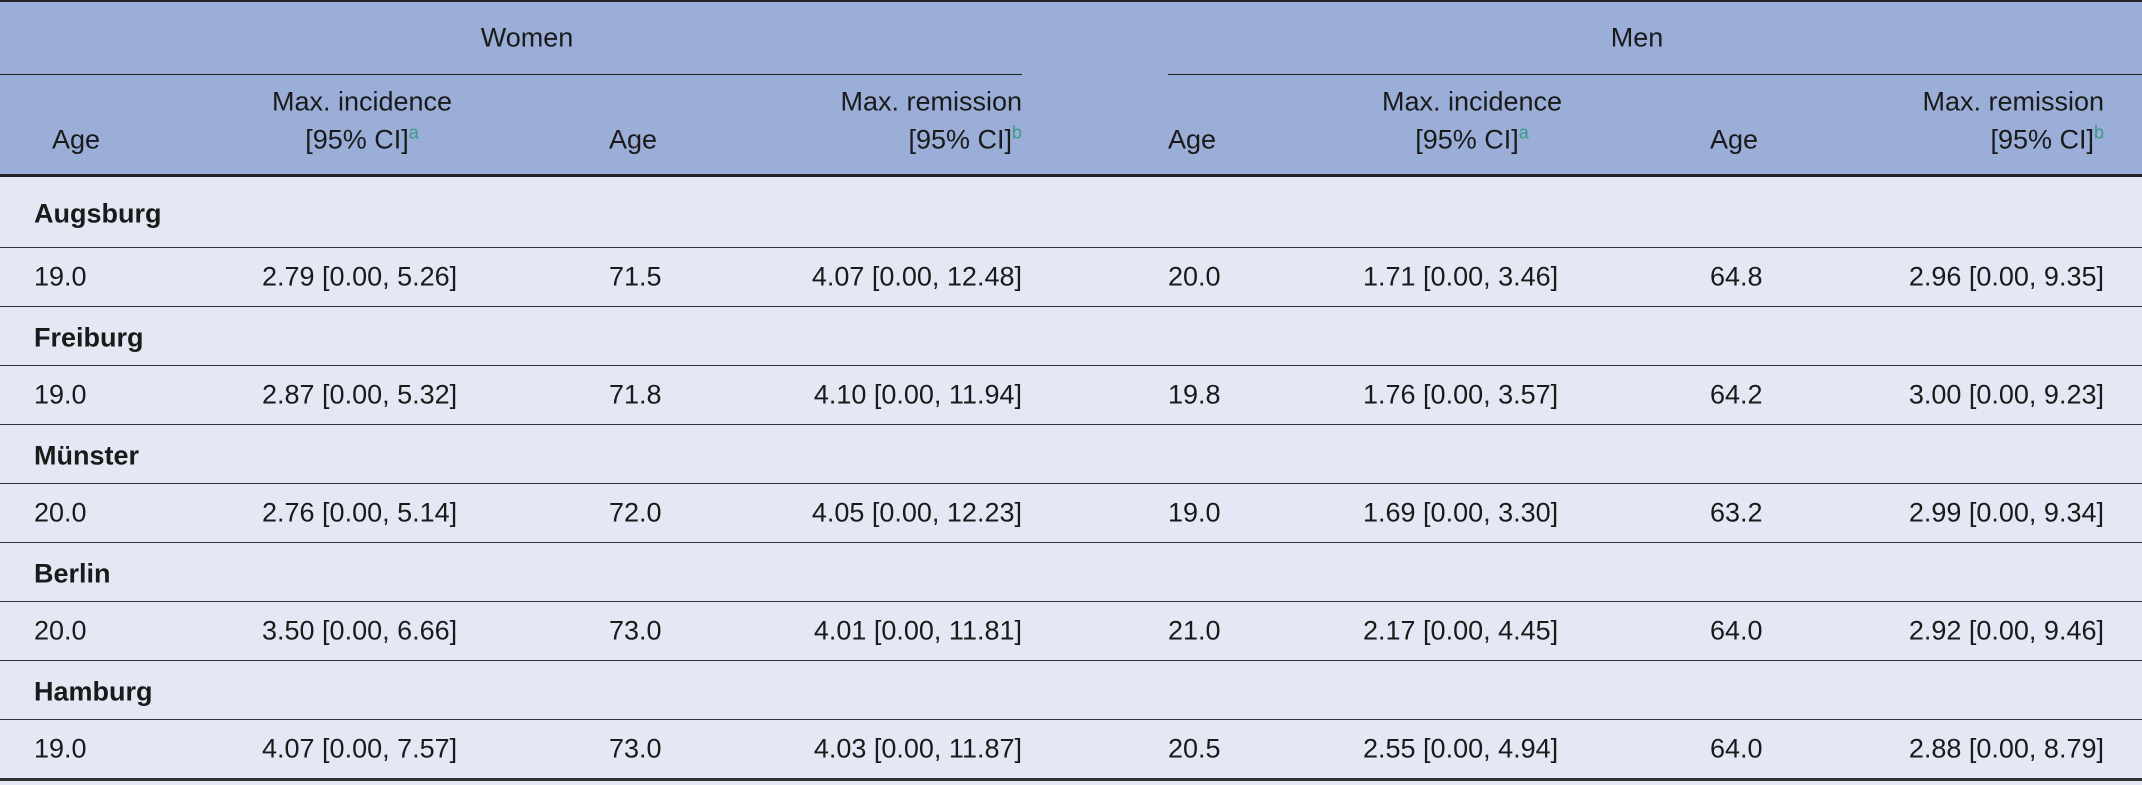  What do you see at coordinates (360, 630) in the screenshot?
I see `cell: 3.50 [0.00, 6.66]` at bounding box center [360, 630].